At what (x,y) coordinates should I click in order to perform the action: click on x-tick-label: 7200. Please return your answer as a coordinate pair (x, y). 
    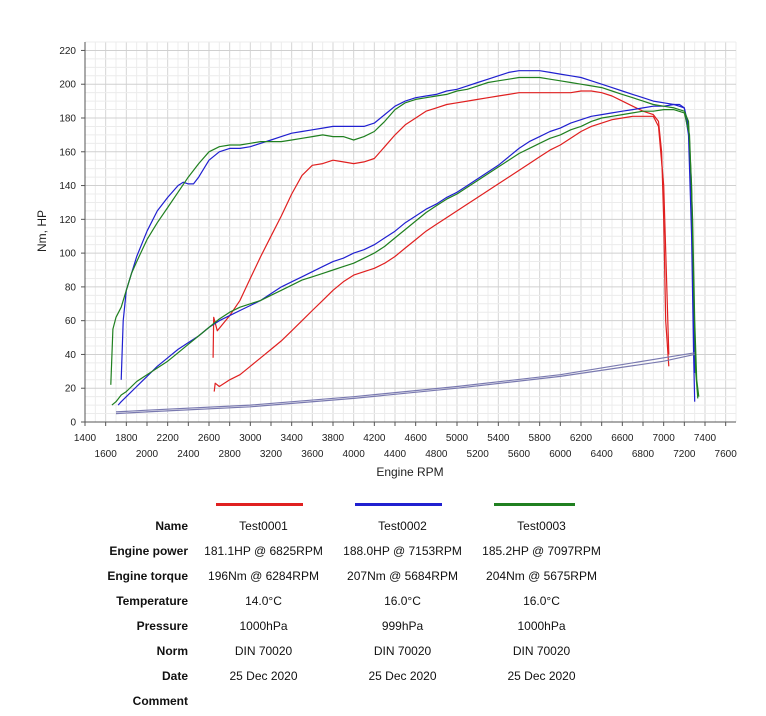
    Looking at the image, I should click on (684, 454).